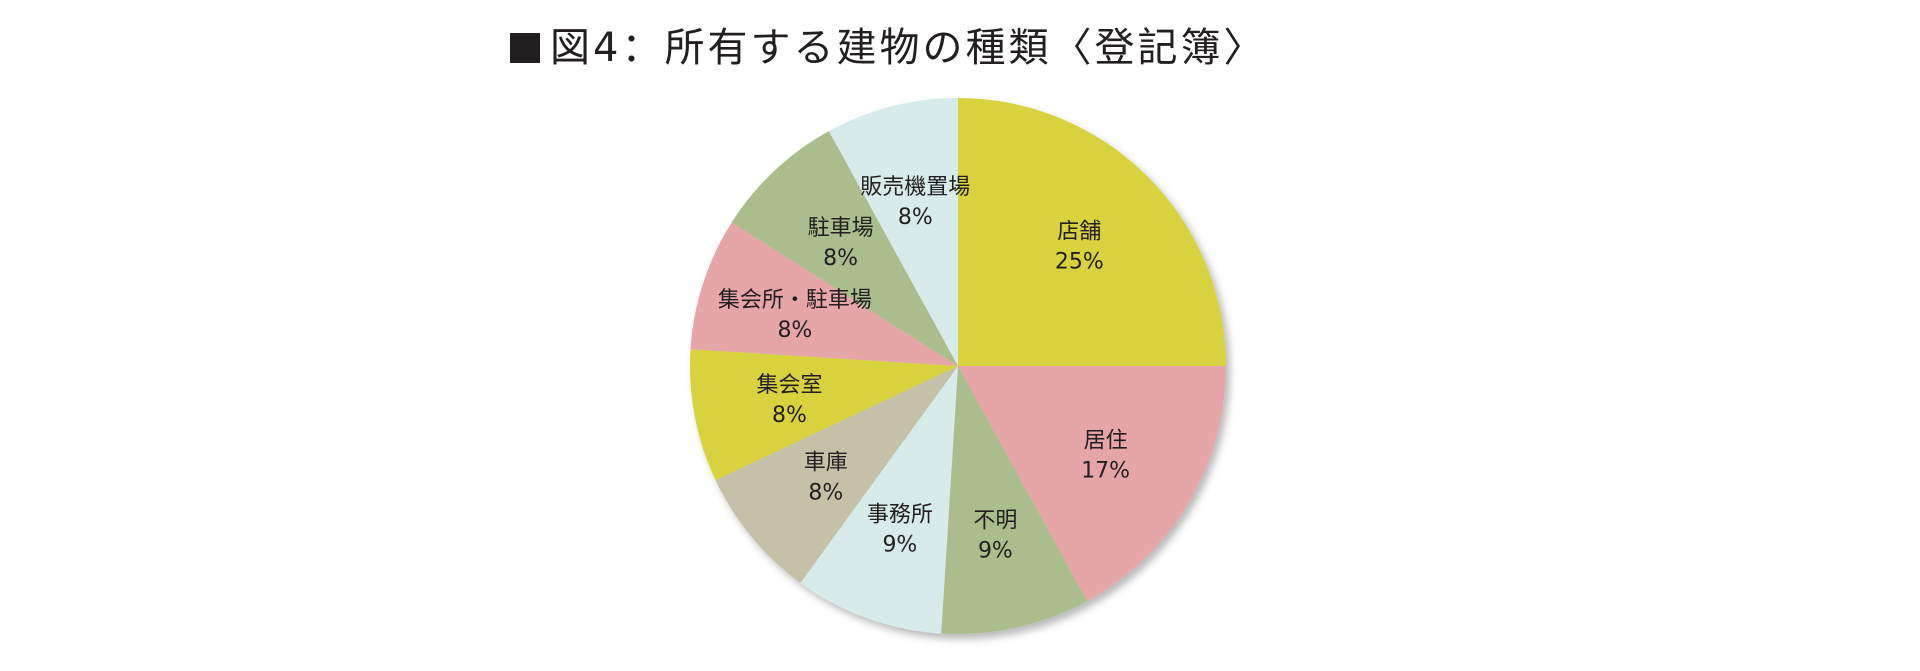 The image size is (1920, 671). Describe the element at coordinates (1106, 440) in the screenshot. I see `slice-label-1: 居住` at that location.